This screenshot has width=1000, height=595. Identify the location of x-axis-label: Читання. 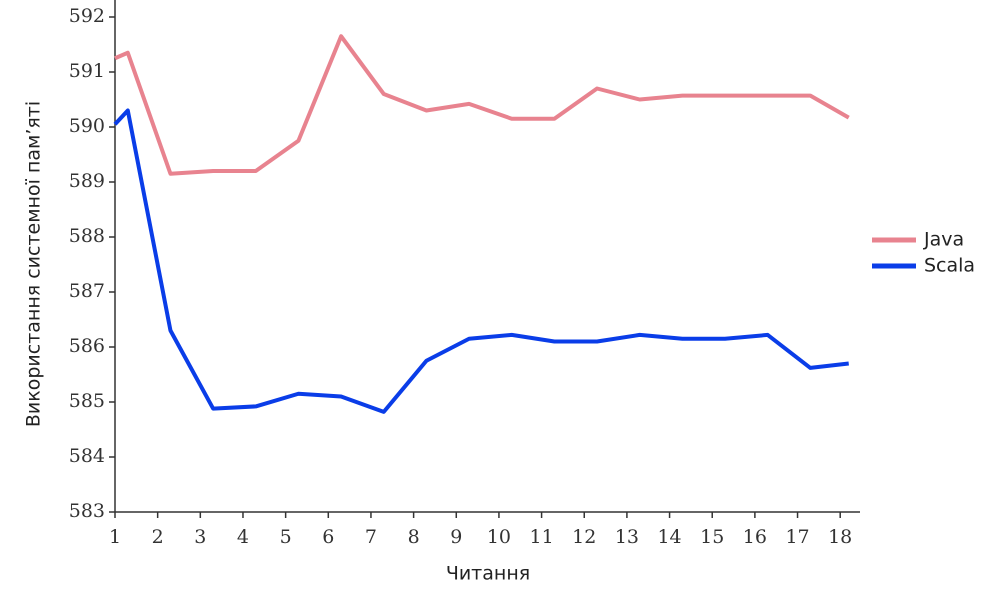
(488, 574).